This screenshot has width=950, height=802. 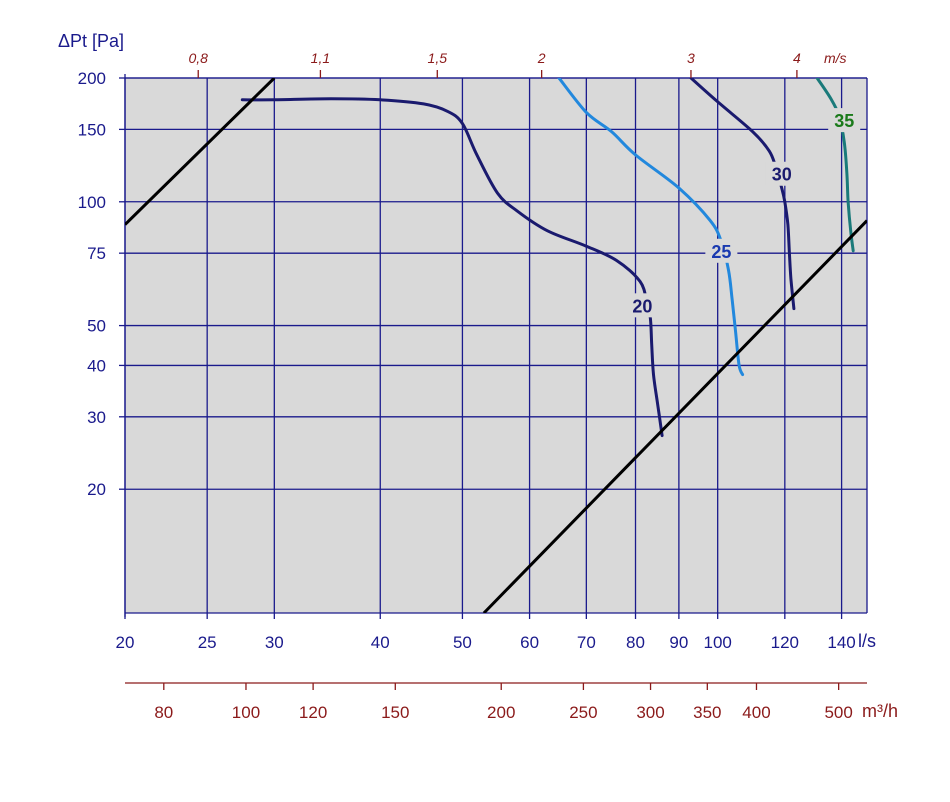 I want to click on curve-labels: 20 25 30 35, so click(x=743, y=213).